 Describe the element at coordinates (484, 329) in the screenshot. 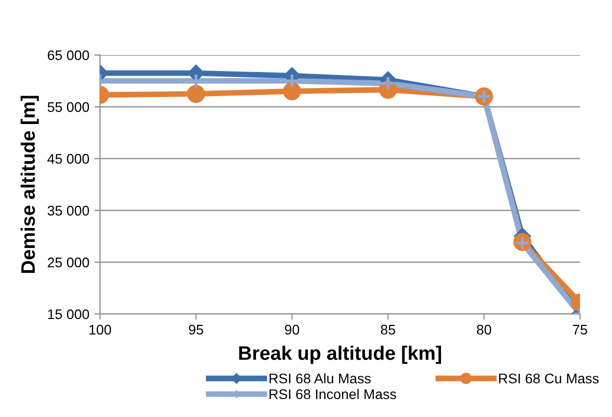

I see `x-tick-label: 80` at that location.